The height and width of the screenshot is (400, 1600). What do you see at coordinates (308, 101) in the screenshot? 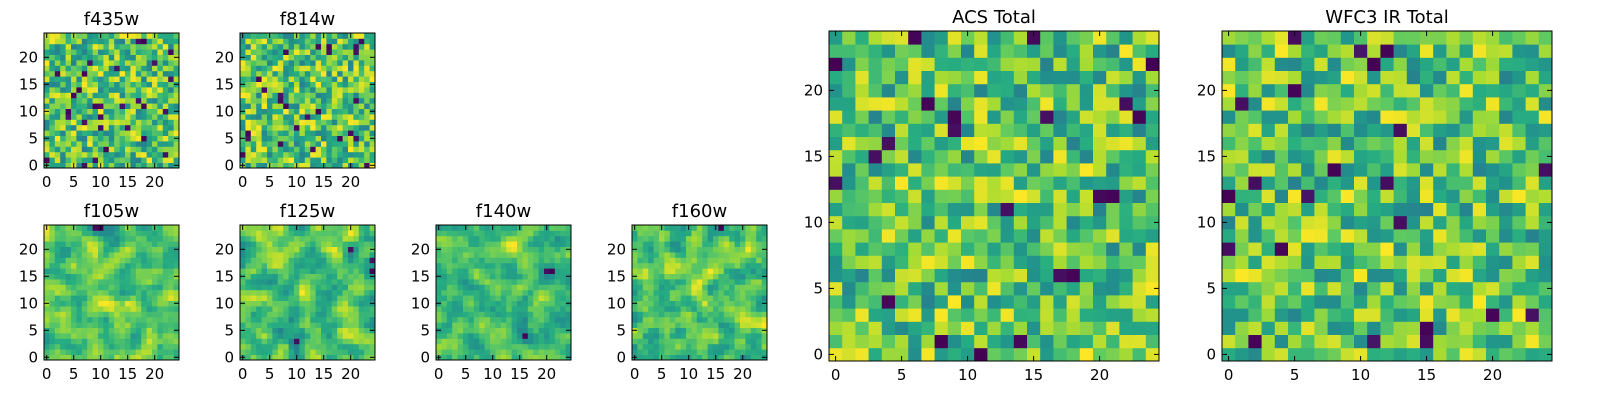
I see `heatmap-cells` at bounding box center [308, 101].